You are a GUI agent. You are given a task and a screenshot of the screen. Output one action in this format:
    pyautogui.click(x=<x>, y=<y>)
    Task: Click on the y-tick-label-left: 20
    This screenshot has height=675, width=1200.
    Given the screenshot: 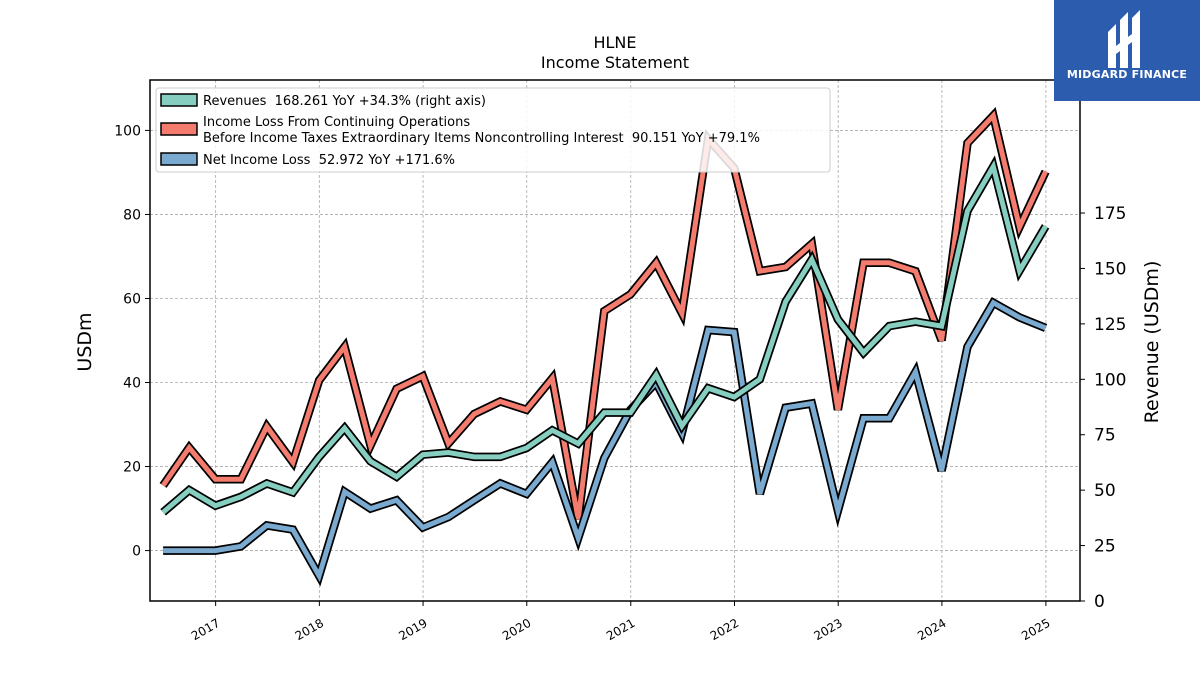 What is the action you would take?
    pyautogui.click(x=132, y=468)
    